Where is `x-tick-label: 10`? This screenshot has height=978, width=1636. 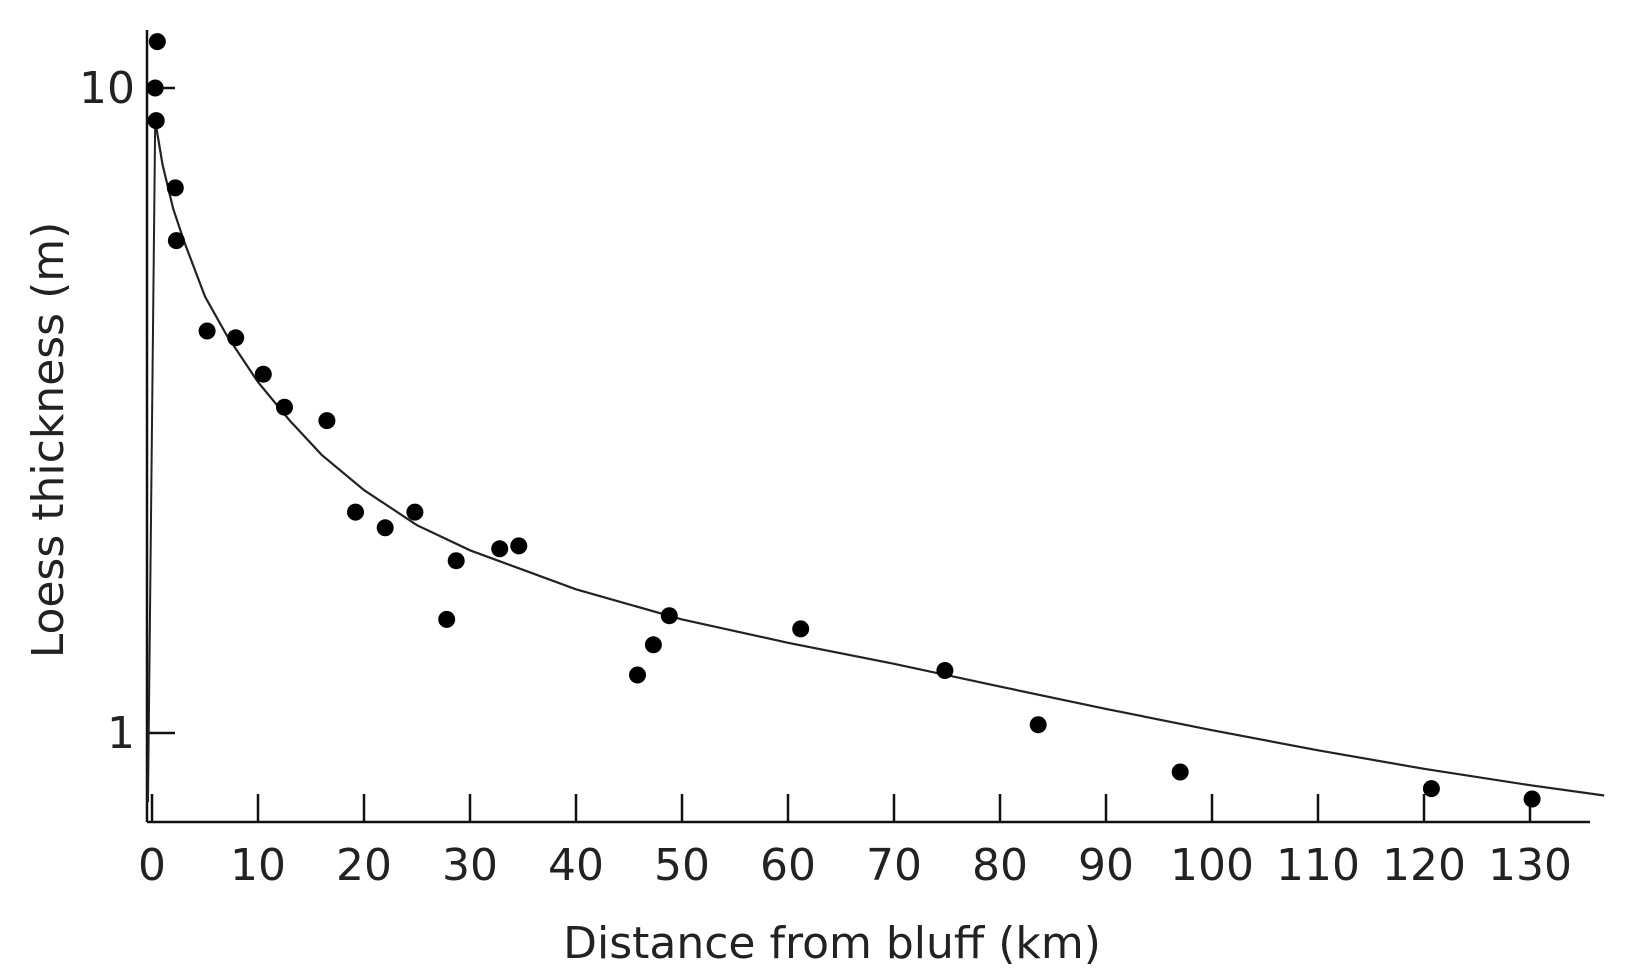
x-tick-label: 10 is located at coordinates (258, 865).